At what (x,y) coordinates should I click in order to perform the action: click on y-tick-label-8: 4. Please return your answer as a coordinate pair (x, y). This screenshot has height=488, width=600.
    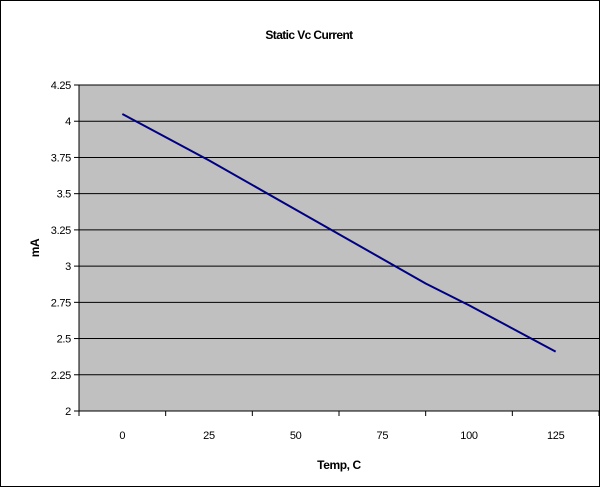
    Looking at the image, I should click on (68, 122).